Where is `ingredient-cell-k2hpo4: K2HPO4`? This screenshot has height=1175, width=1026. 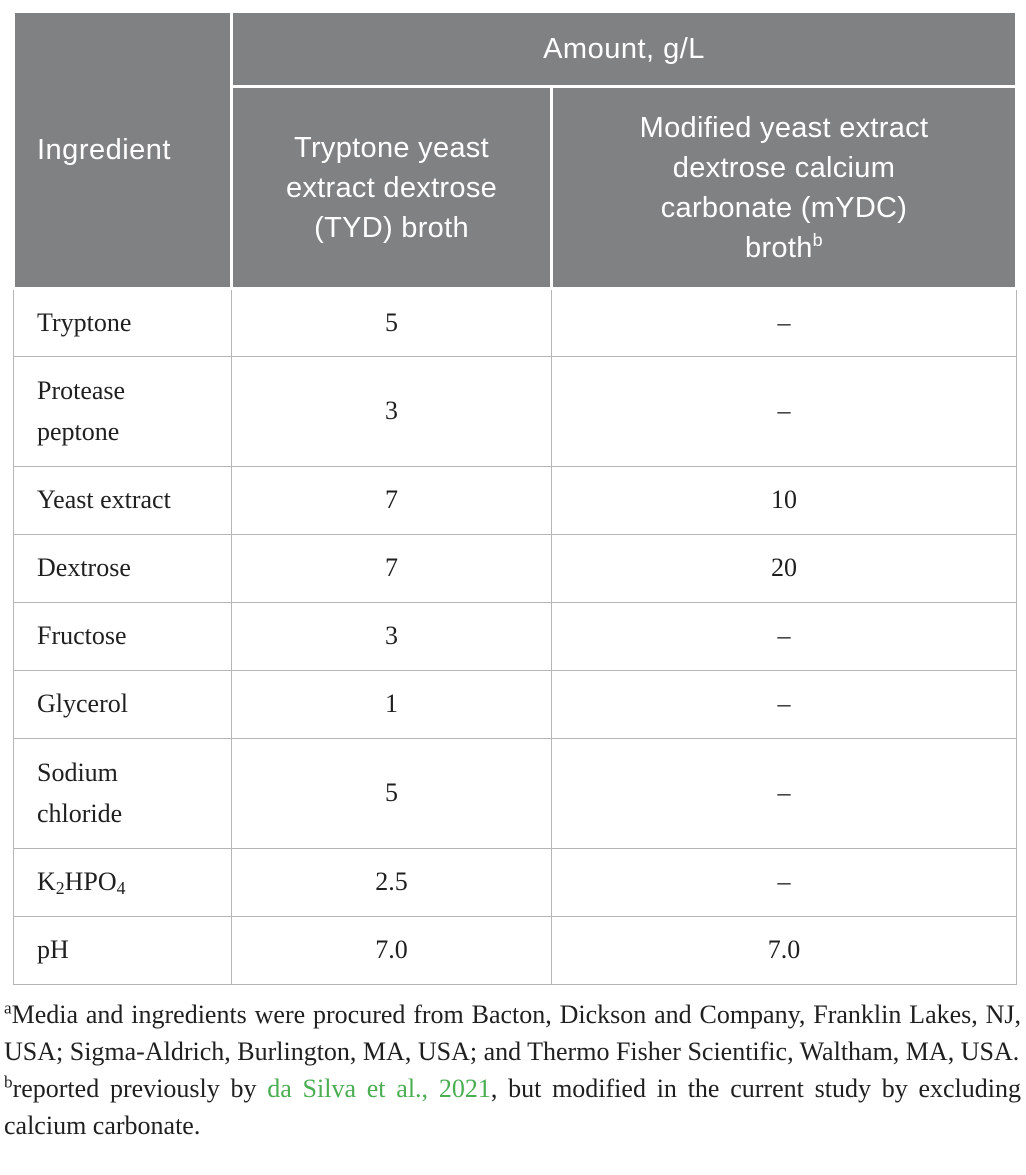 ingredient-cell-k2hpo4: K2HPO4 is located at coordinates (122, 882).